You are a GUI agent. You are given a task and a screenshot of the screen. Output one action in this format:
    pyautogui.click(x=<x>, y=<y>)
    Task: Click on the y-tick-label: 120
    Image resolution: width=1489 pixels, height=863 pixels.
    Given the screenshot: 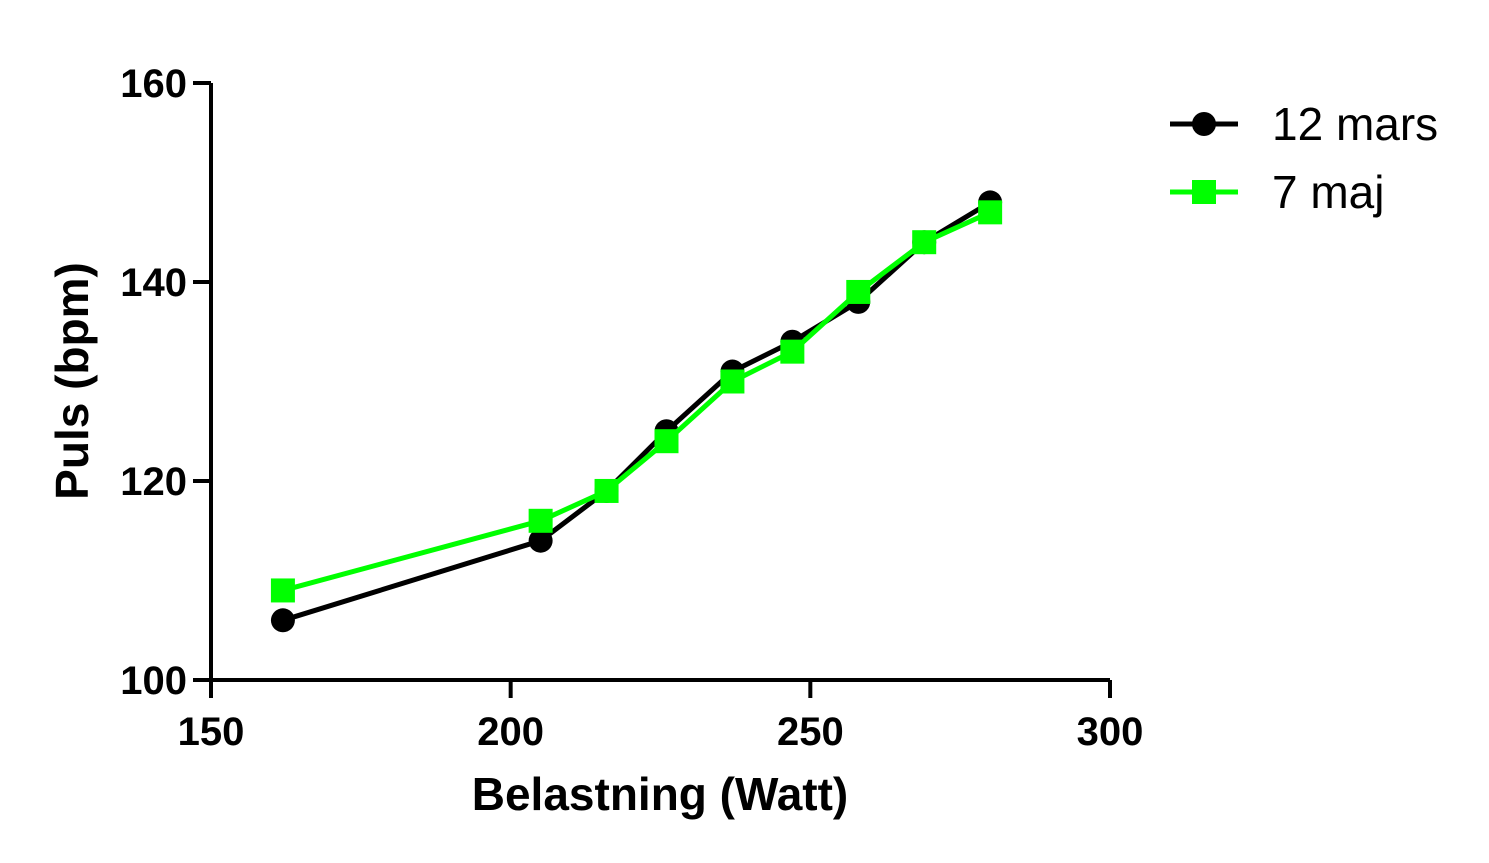 What is the action you would take?
    pyautogui.click(x=153, y=482)
    